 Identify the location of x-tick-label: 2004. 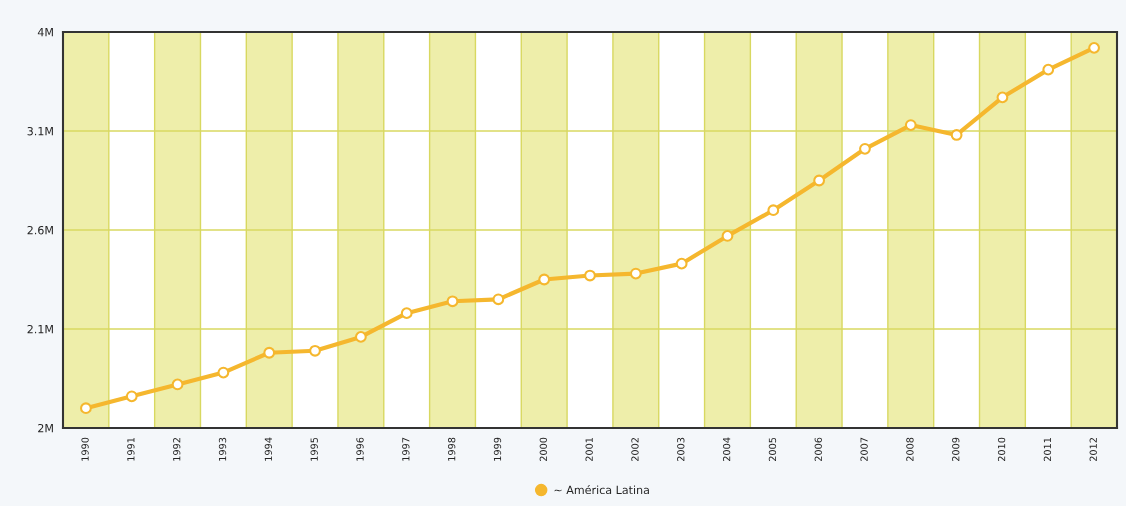
(726, 449).